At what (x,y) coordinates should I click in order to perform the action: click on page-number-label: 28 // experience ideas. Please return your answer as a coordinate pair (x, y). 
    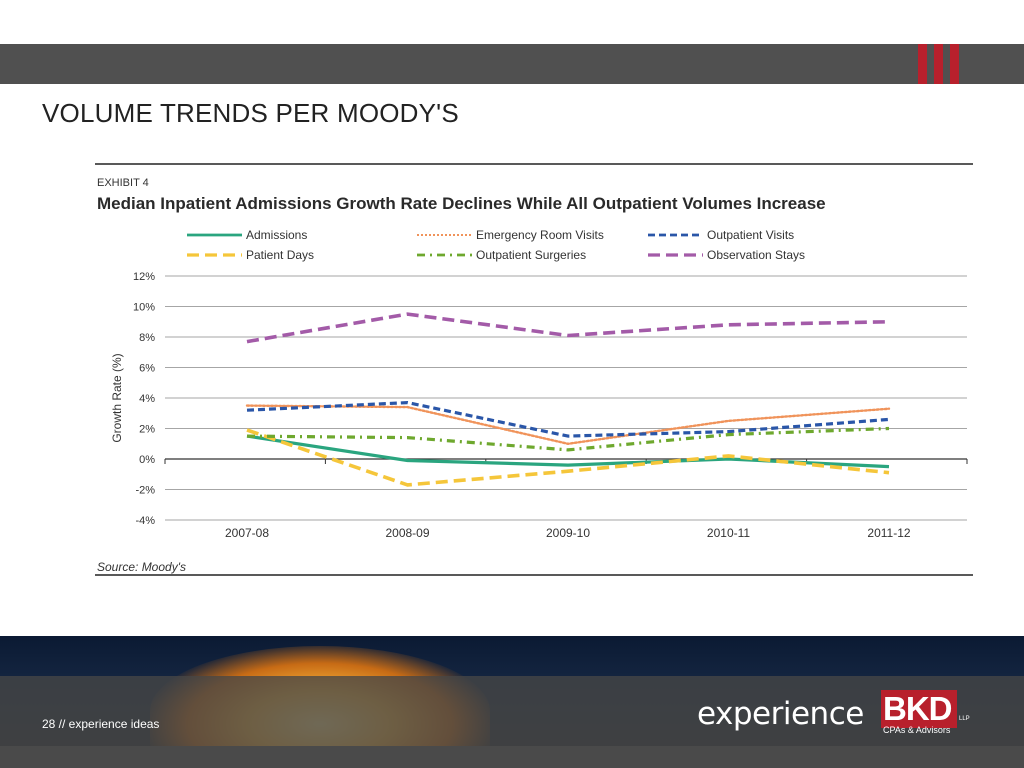
    Looking at the image, I should click on (101, 724).